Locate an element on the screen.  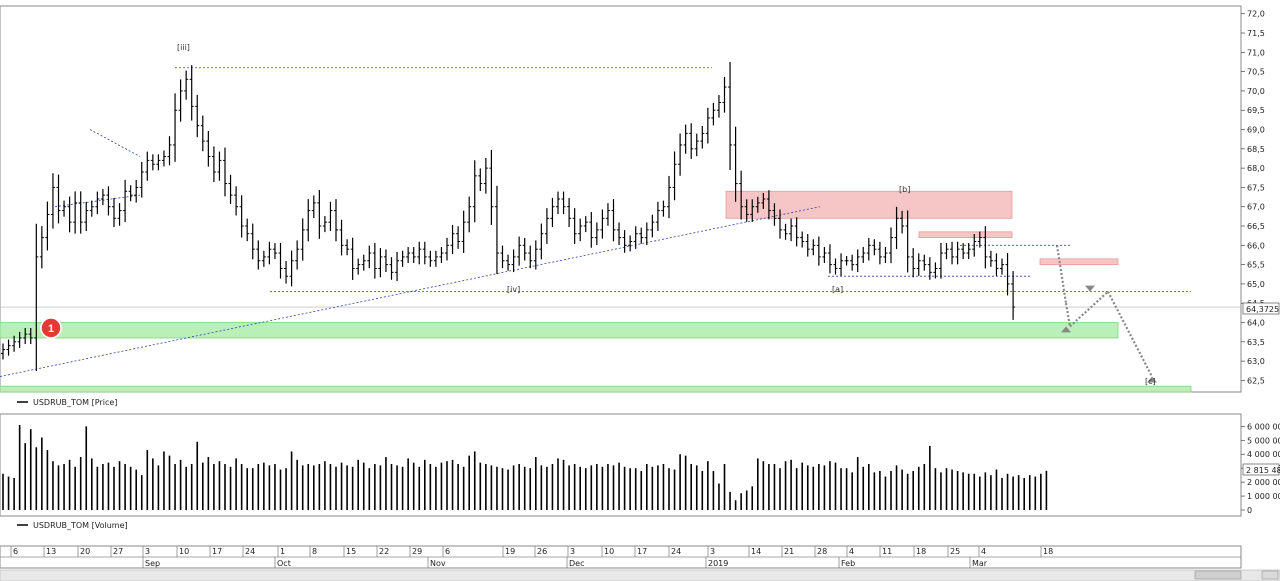
scrollbar-thumb is located at coordinates (1218, 575).